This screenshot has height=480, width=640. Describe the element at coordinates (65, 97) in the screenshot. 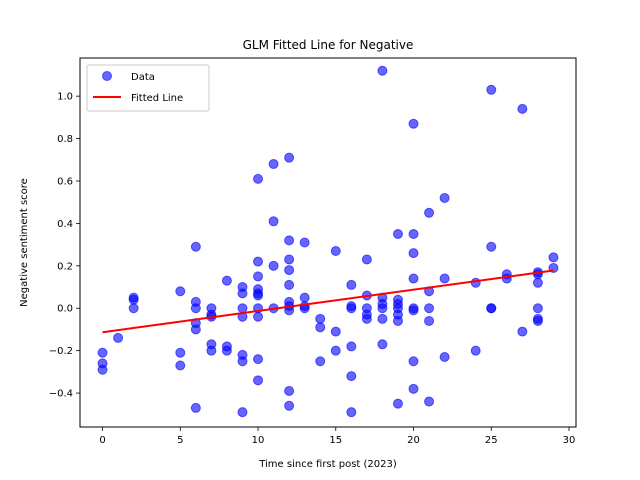

I see `y-tick-label: 1.0` at that location.